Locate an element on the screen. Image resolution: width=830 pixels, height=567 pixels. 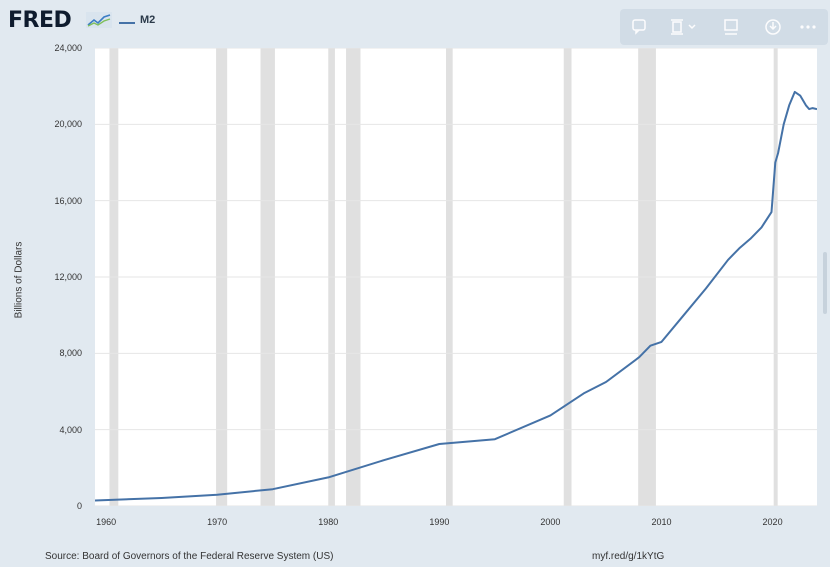
x-tick-label: 2020 is located at coordinates (772, 522).